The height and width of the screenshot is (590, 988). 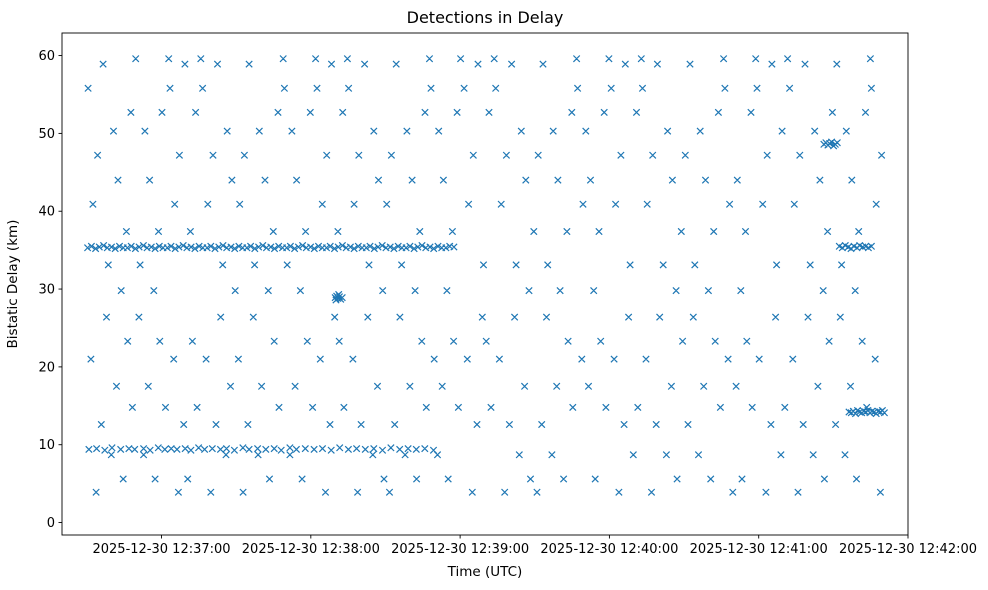 What do you see at coordinates (46, 212) in the screenshot?
I see `y-tick-label: 40` at bounding box center [46, 212].